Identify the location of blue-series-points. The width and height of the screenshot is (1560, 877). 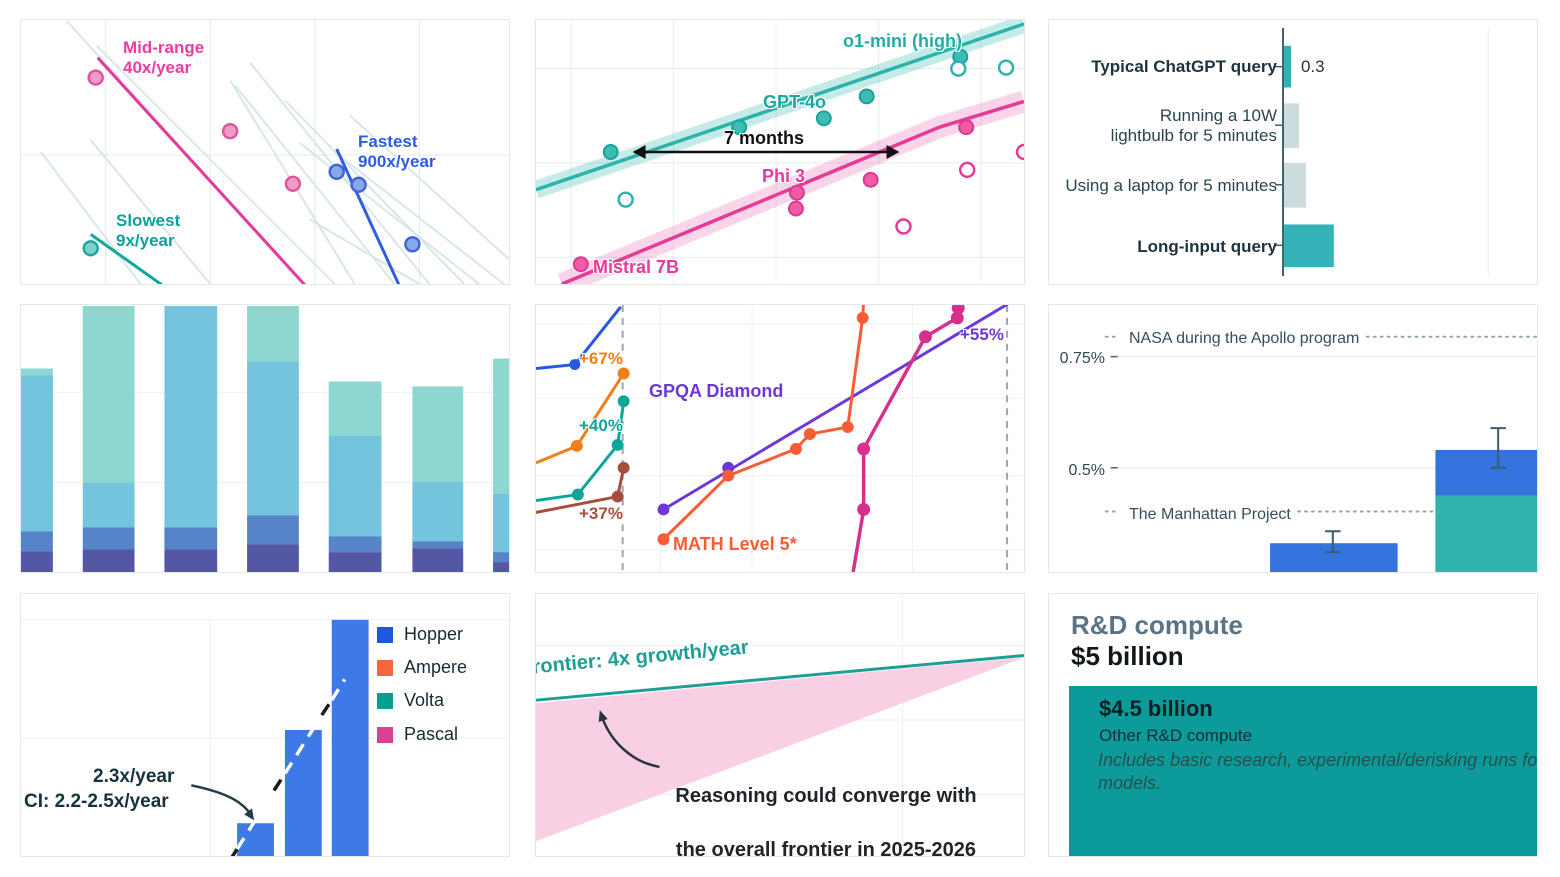
(575, 365).